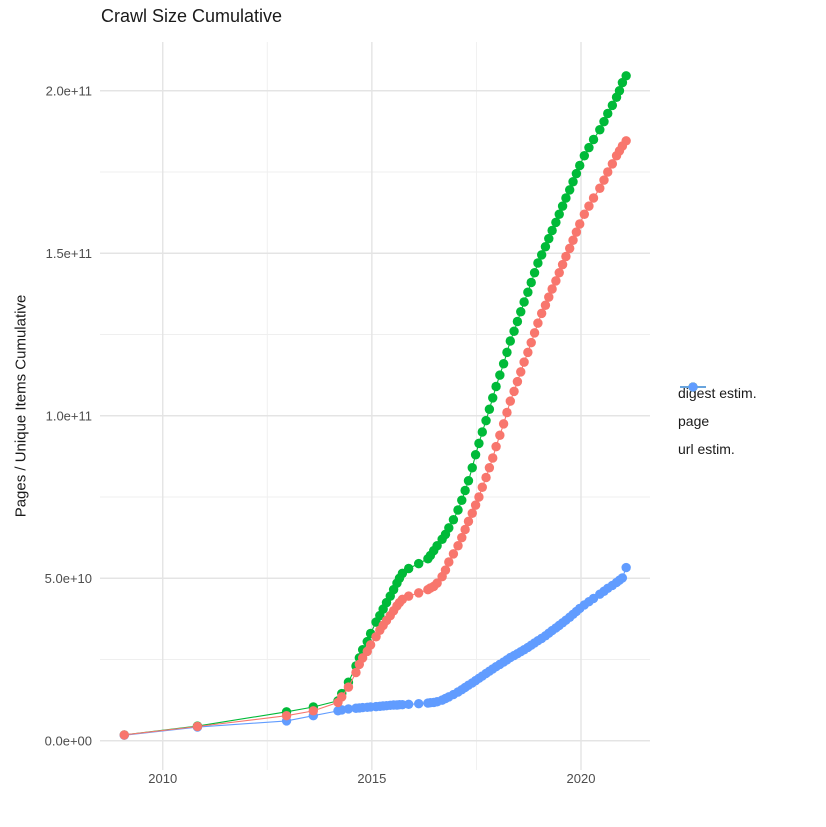  Describe the element at coordinates (69, 253) in the screenshot. I see `y-tick-label: 1.5e+11` at that location.